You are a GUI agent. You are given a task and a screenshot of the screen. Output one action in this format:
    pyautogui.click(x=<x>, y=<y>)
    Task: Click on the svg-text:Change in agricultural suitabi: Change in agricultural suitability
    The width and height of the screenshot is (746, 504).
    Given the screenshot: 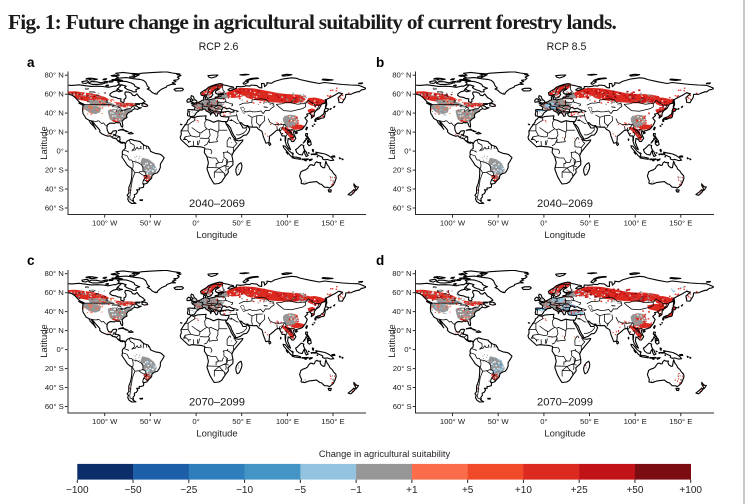 What is the action you would take?
    pyautogui.click(x=385, y=454)
    